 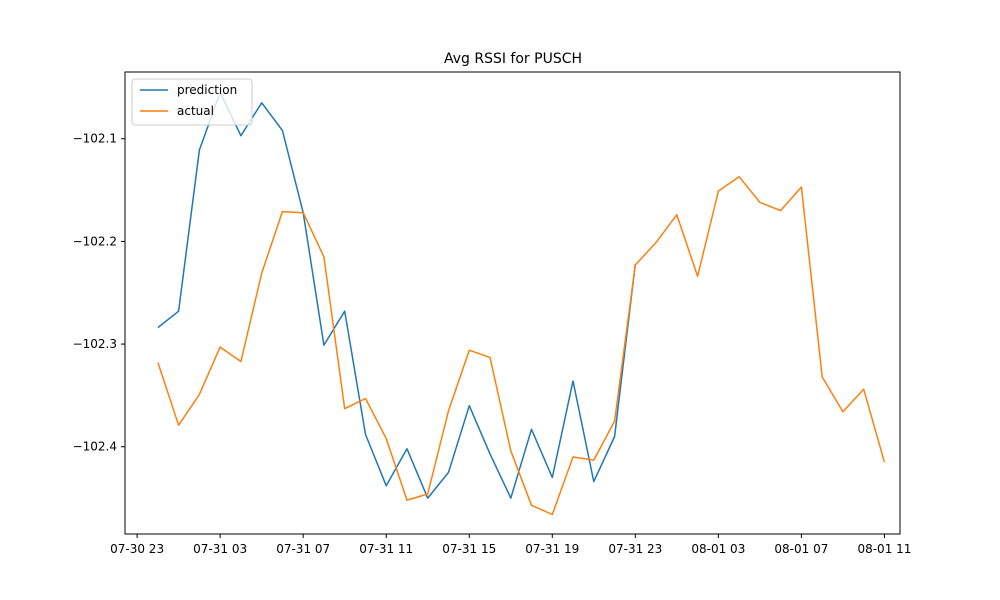 I want to click on x-tick-label: 08-01 03, so click(x=718, y=549).